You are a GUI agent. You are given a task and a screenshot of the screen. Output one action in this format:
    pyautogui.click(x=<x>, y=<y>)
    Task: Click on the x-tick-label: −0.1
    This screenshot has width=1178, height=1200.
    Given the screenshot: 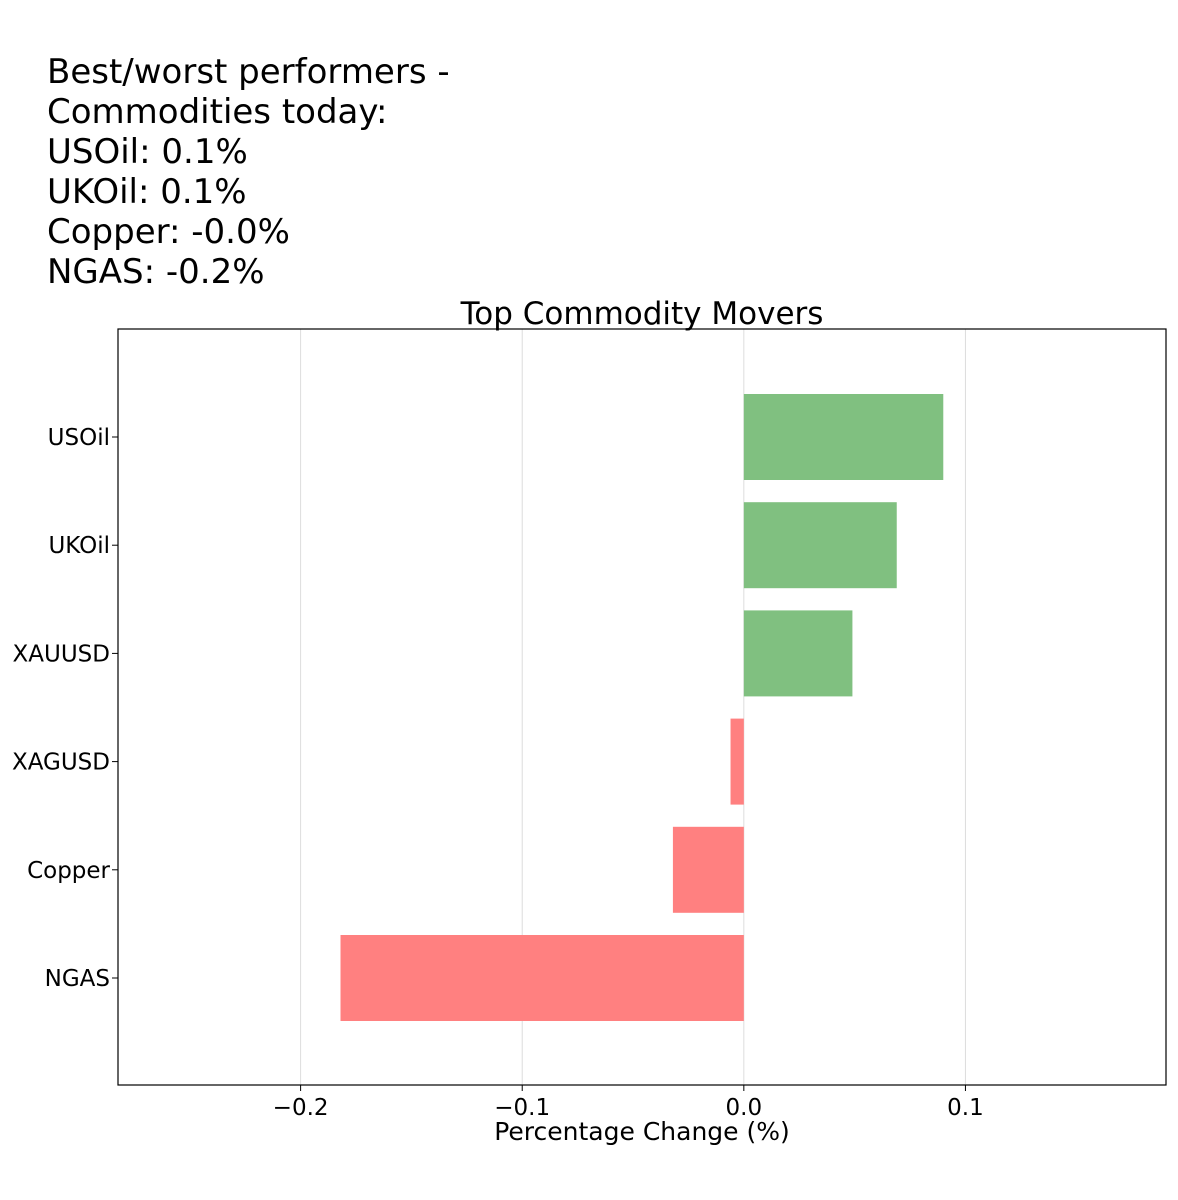 What is the action you would take?
    pyautogui.click(x=522, y=1108)
    